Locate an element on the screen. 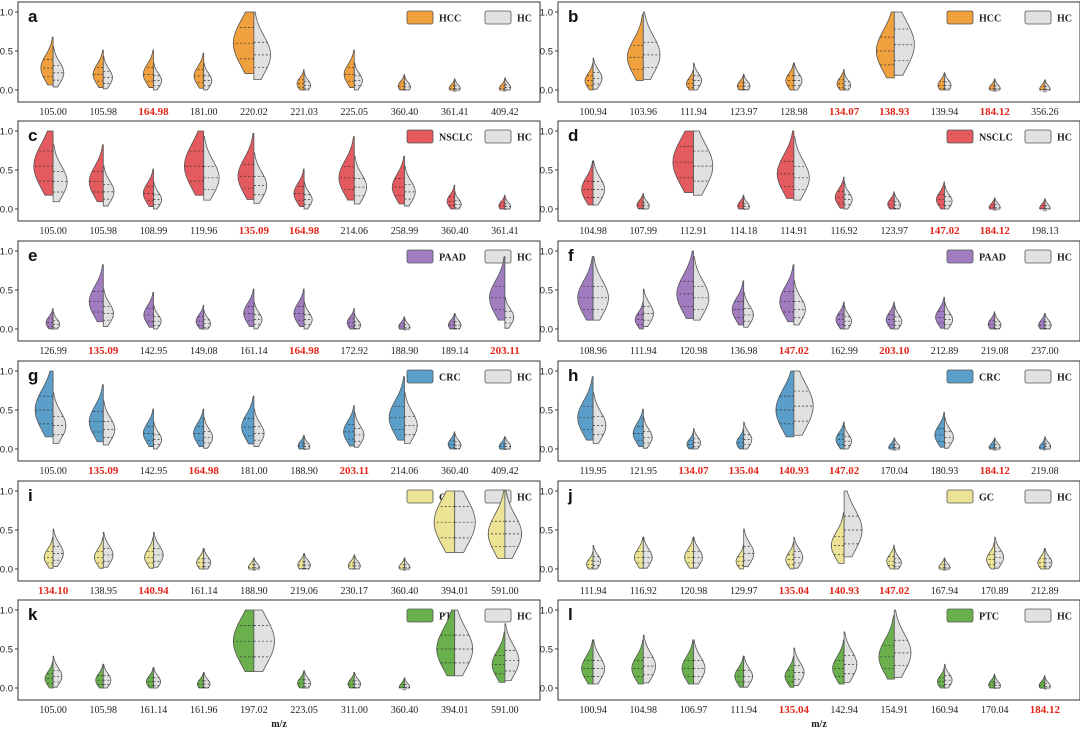 The height and width of the screenshot is (731, 1080). x-tick-label: 360.40 is located at coordinates (405, 112).